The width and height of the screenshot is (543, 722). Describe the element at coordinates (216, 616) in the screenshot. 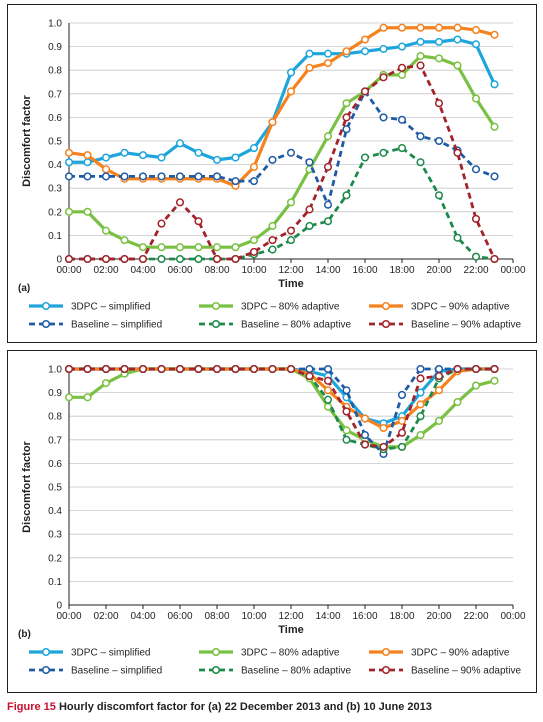

I see `chart-b-x-tick-label: 08:00` at that location.